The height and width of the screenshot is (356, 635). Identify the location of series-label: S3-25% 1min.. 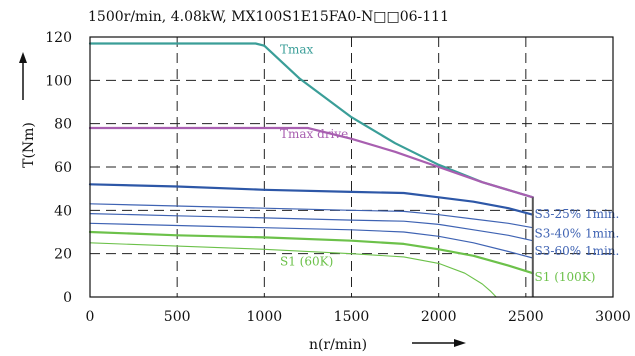
(577, 214).